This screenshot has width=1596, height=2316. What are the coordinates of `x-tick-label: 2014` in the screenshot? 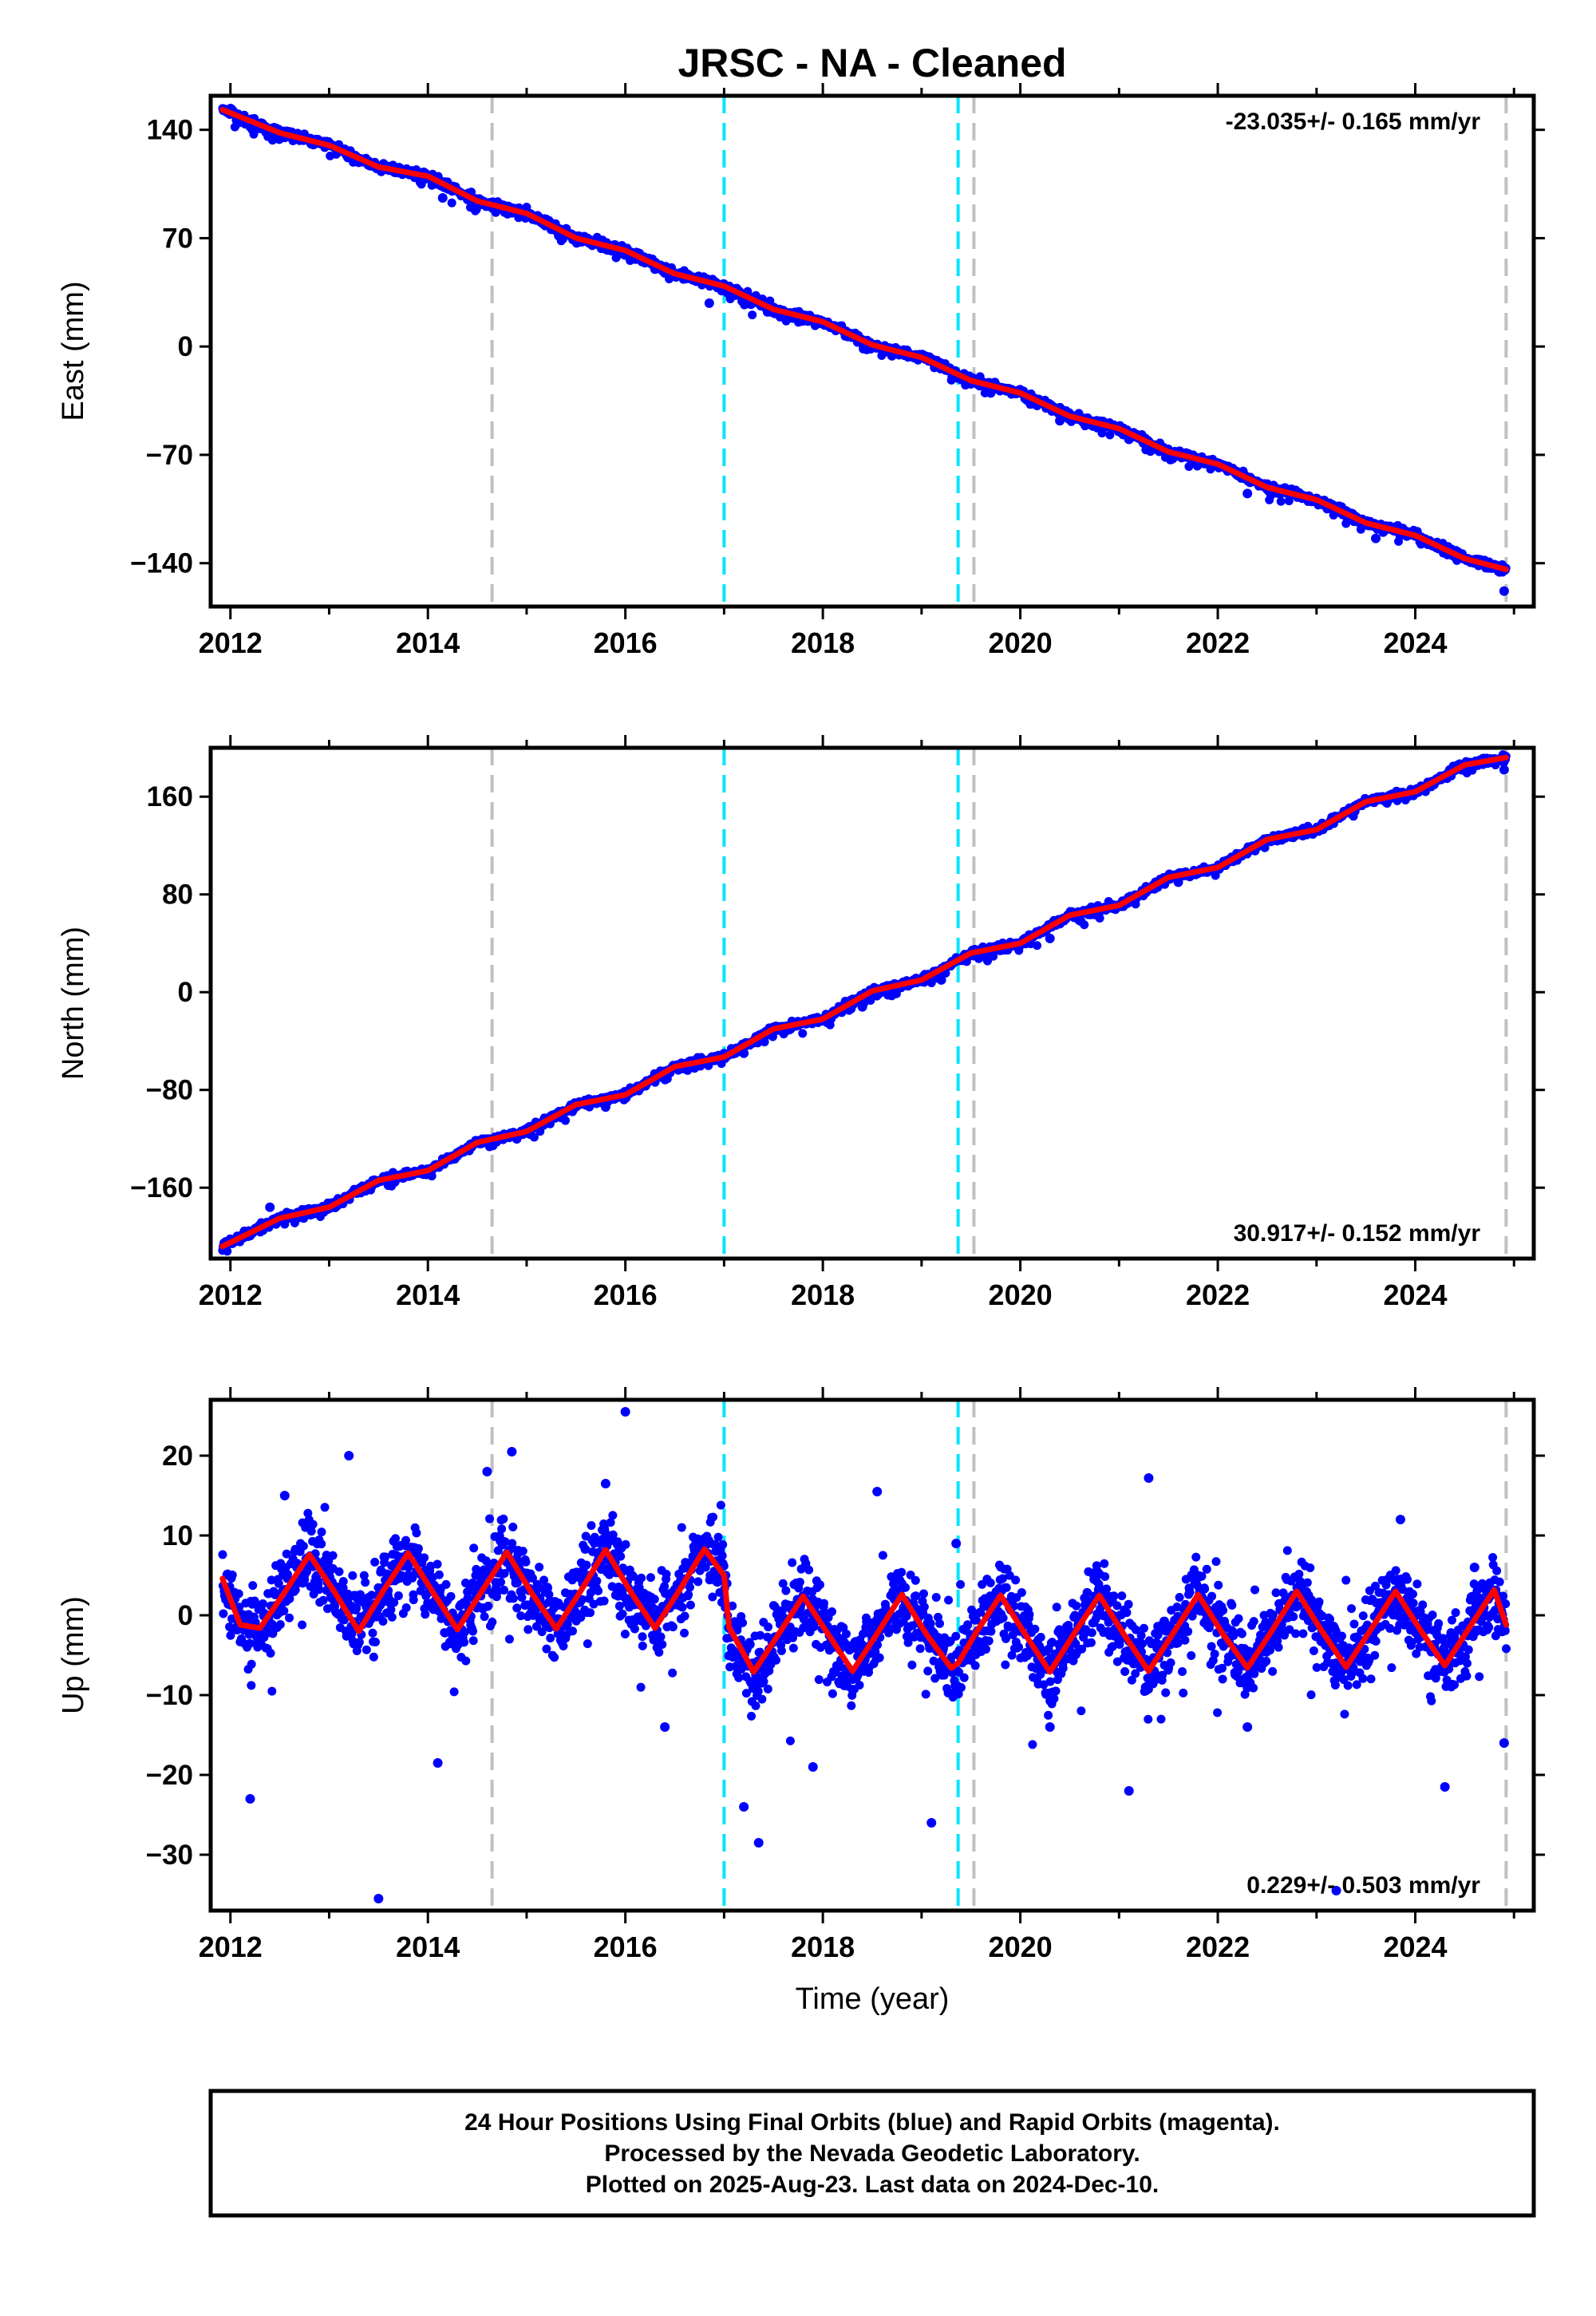 It's located at (428, 1295).